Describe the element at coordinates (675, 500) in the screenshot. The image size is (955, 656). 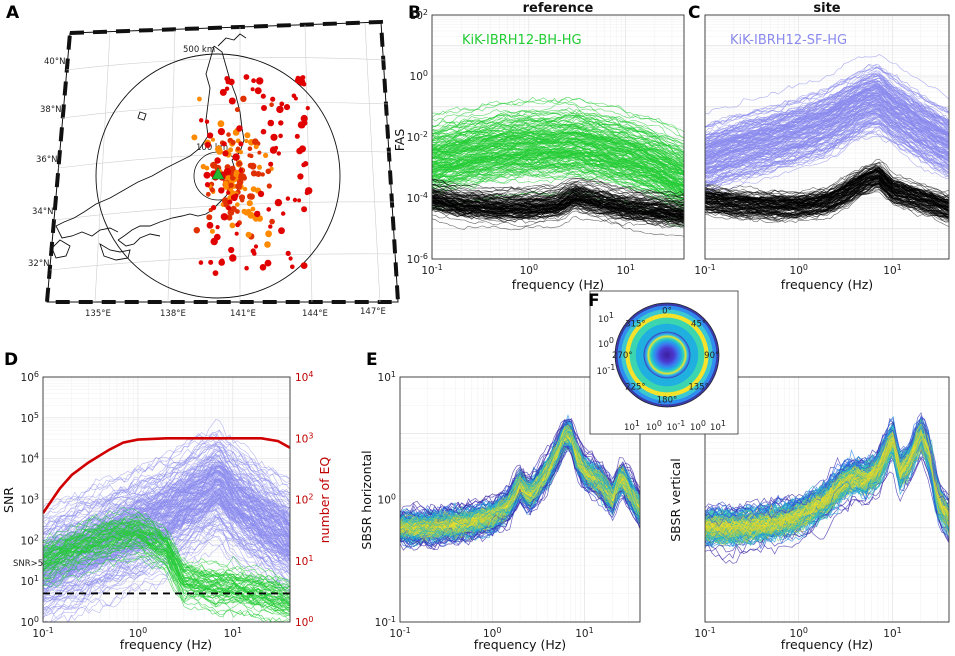
I see `ylabel-g: SBSR vertical` at that location.